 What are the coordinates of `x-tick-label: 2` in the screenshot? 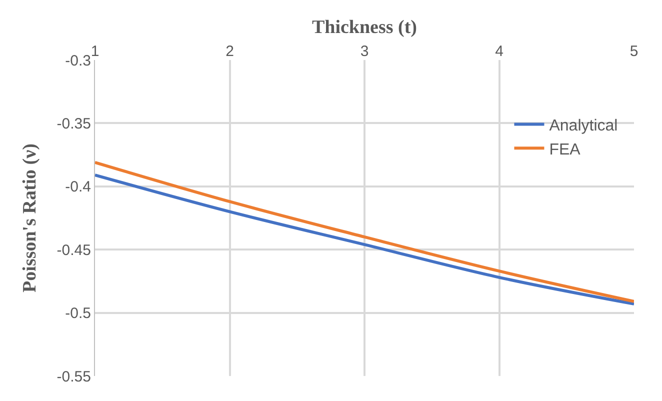 It's located at (230, 51).